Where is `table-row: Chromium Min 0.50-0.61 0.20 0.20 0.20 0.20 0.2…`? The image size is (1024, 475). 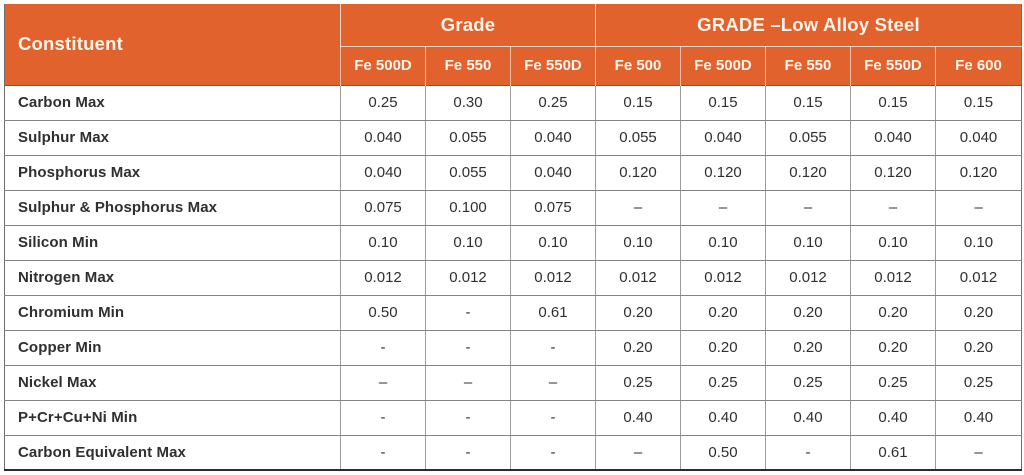
table-row: Chromium Min 0.50-0.61 0.20 0.20 0.20 0.20 0.2… is located at coordinates (513, 313).